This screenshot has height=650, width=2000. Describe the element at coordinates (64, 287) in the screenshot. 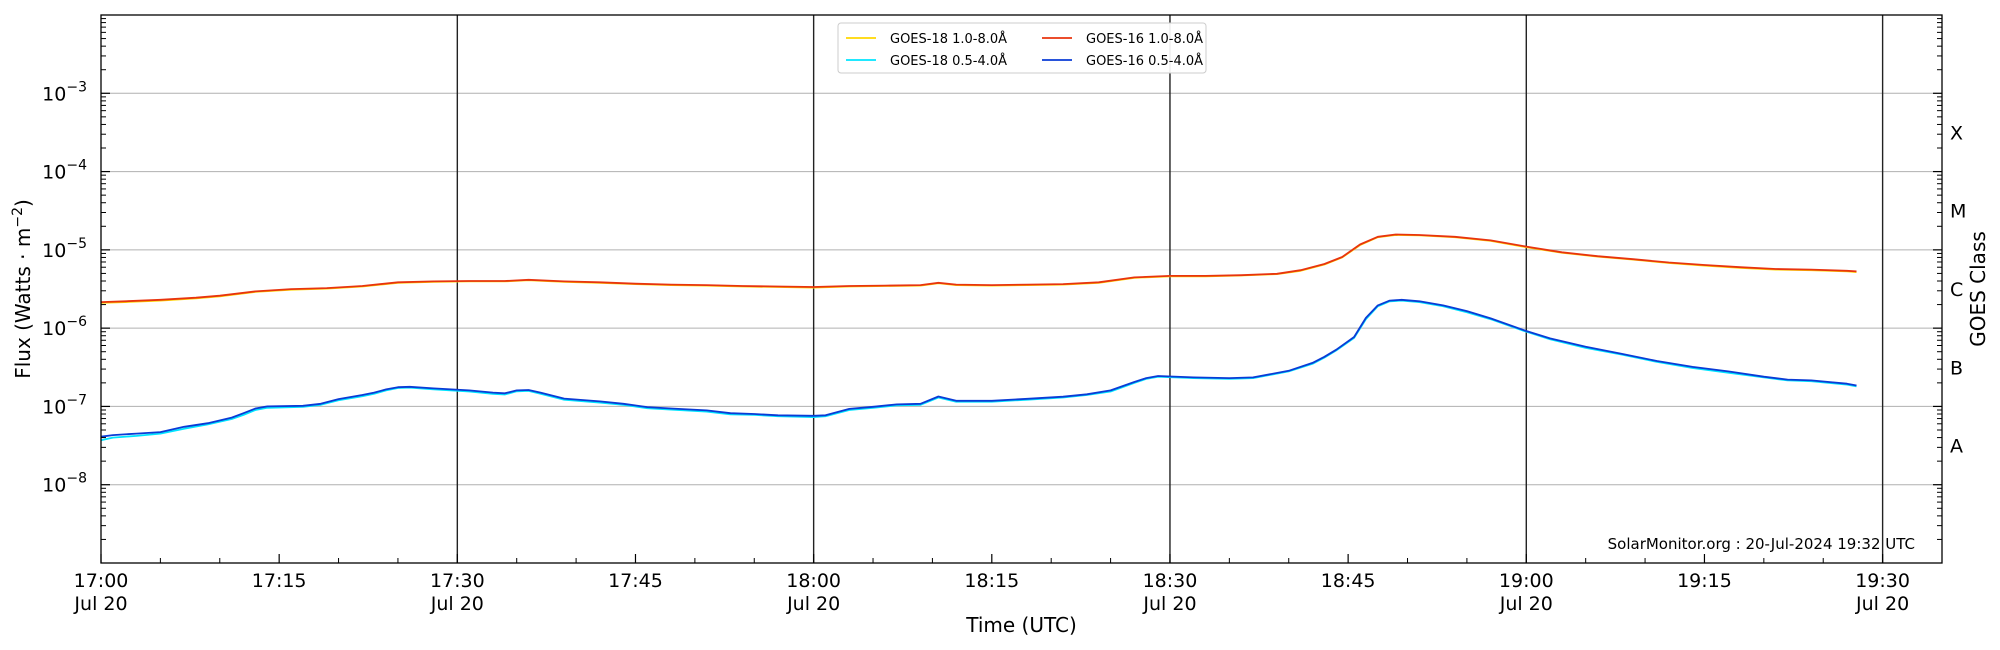

I see `y-tick-labels: 10−810−710−610−510−410−3` at that location.